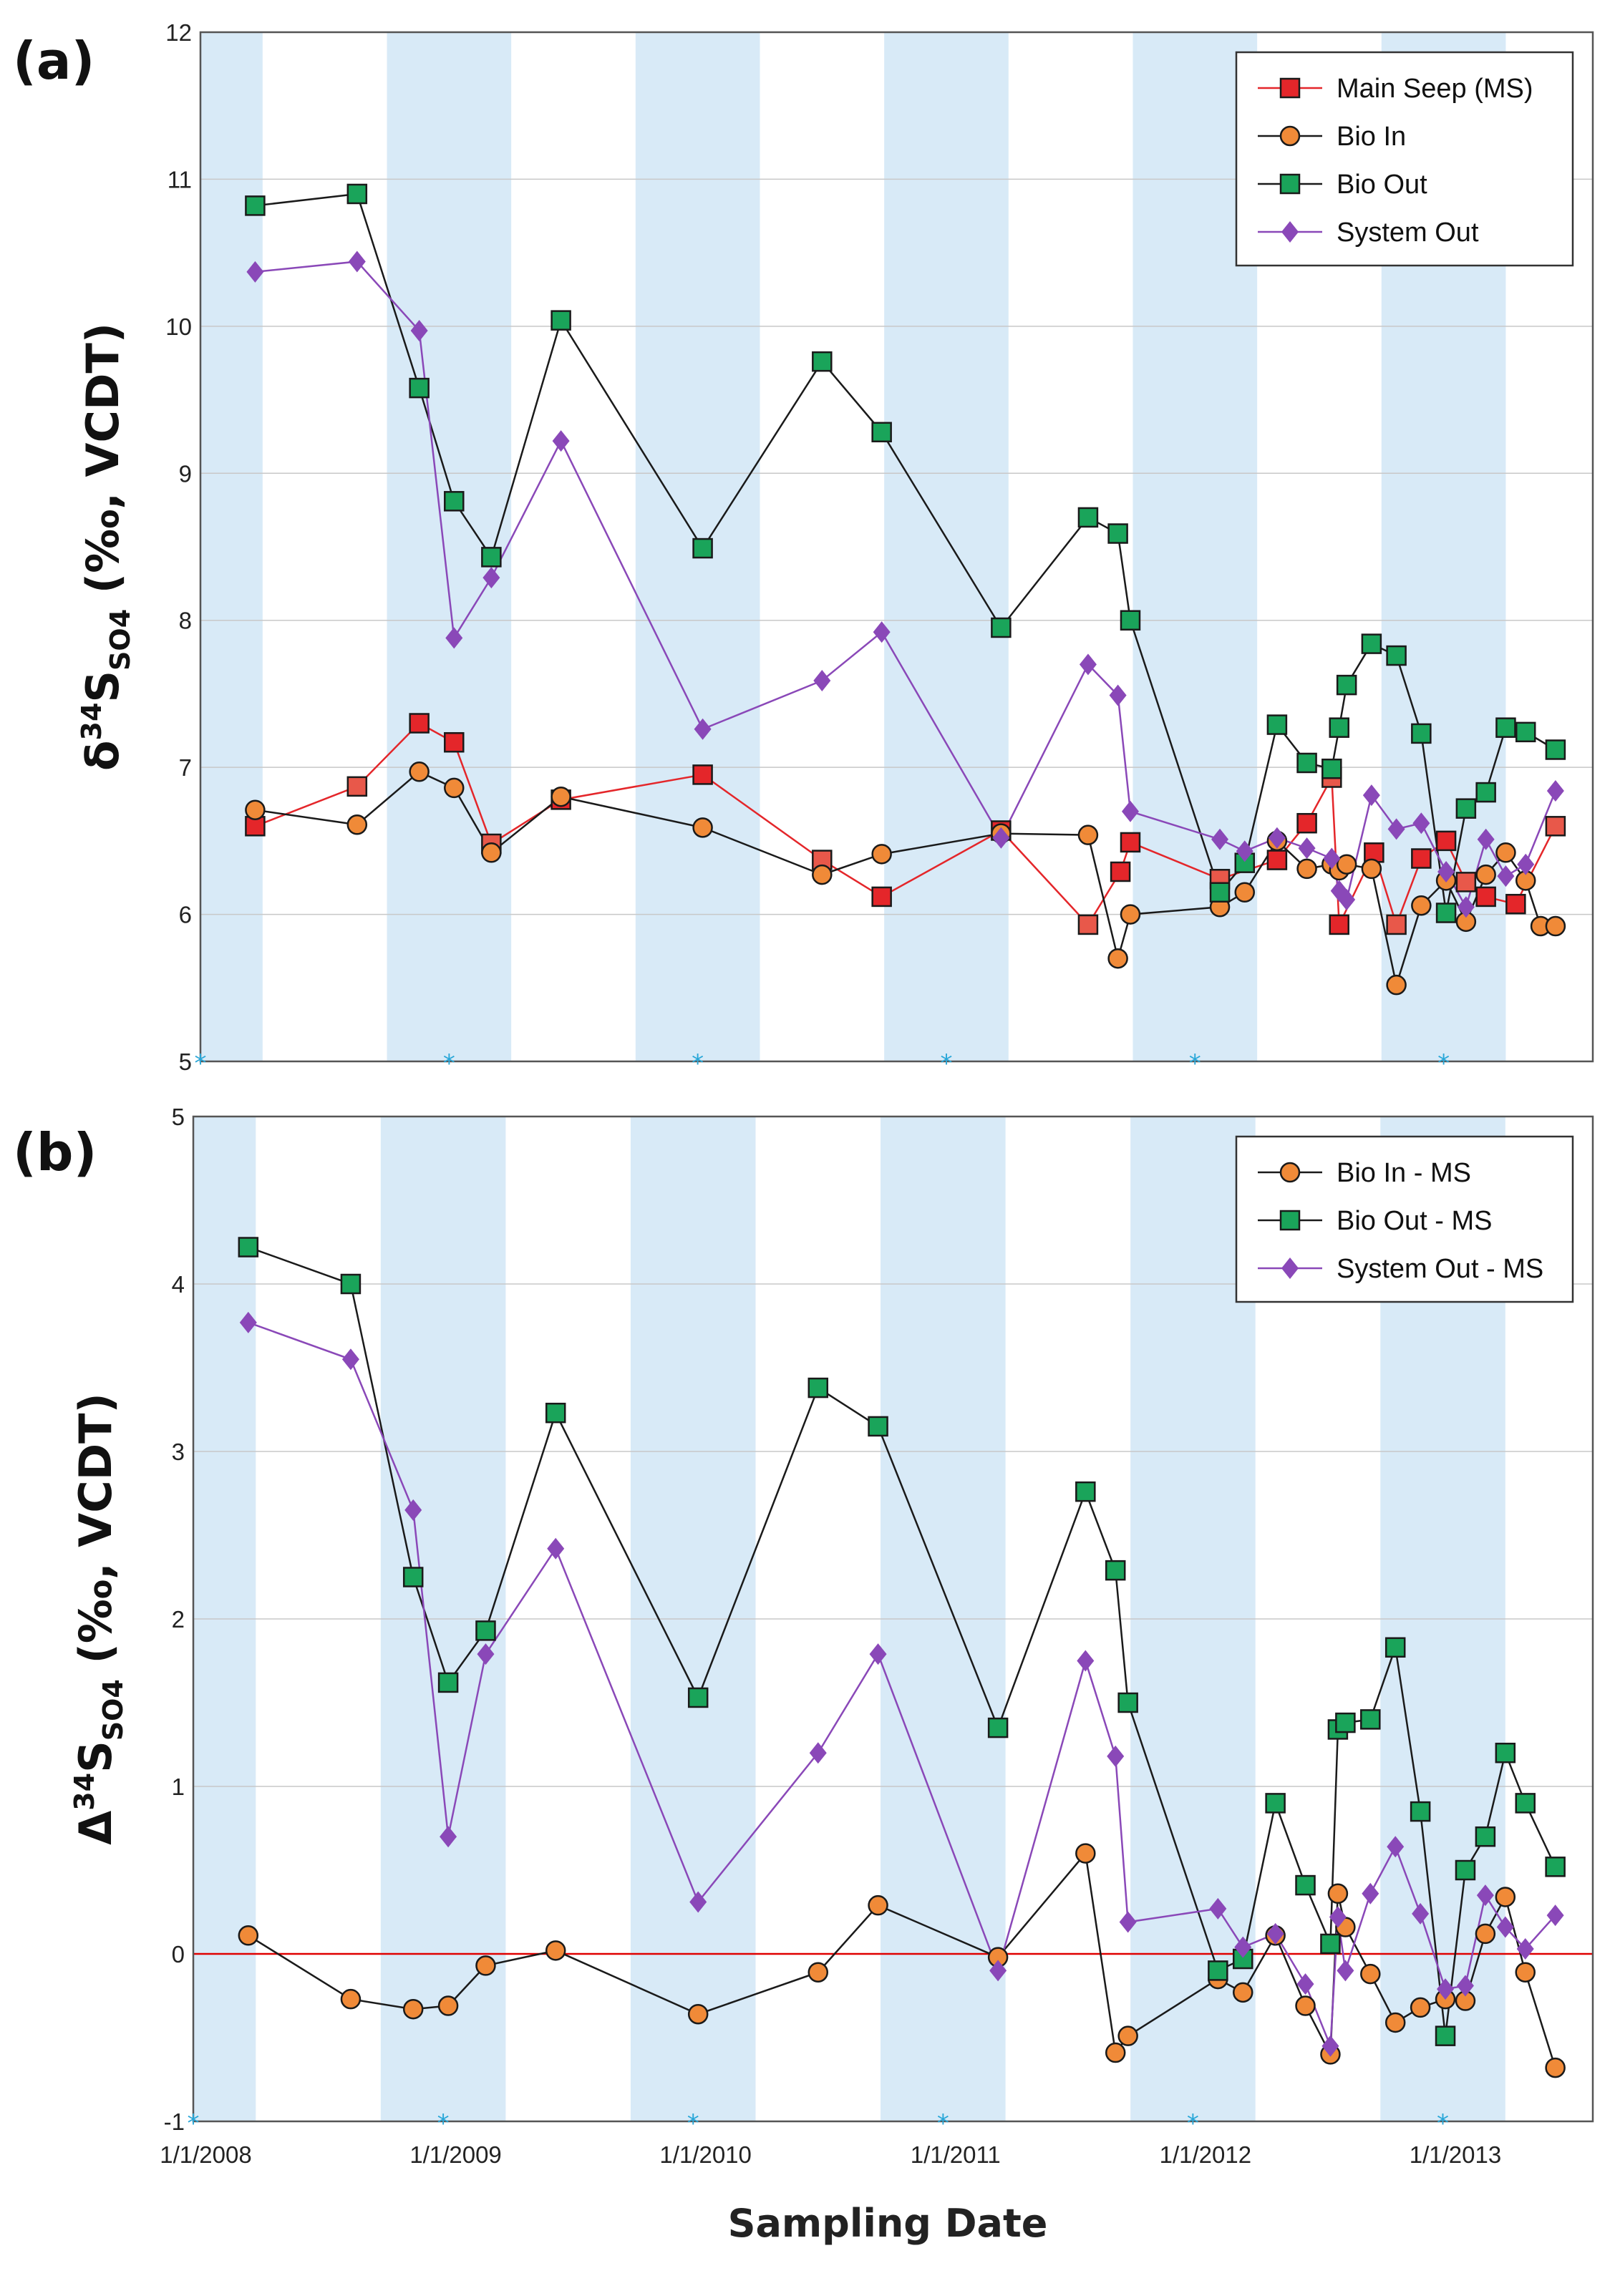 The height and width of the screenshot is (2296, 1615). I want to click on panel-a-legend-label-system-out: System Out, so click(1408, 233).